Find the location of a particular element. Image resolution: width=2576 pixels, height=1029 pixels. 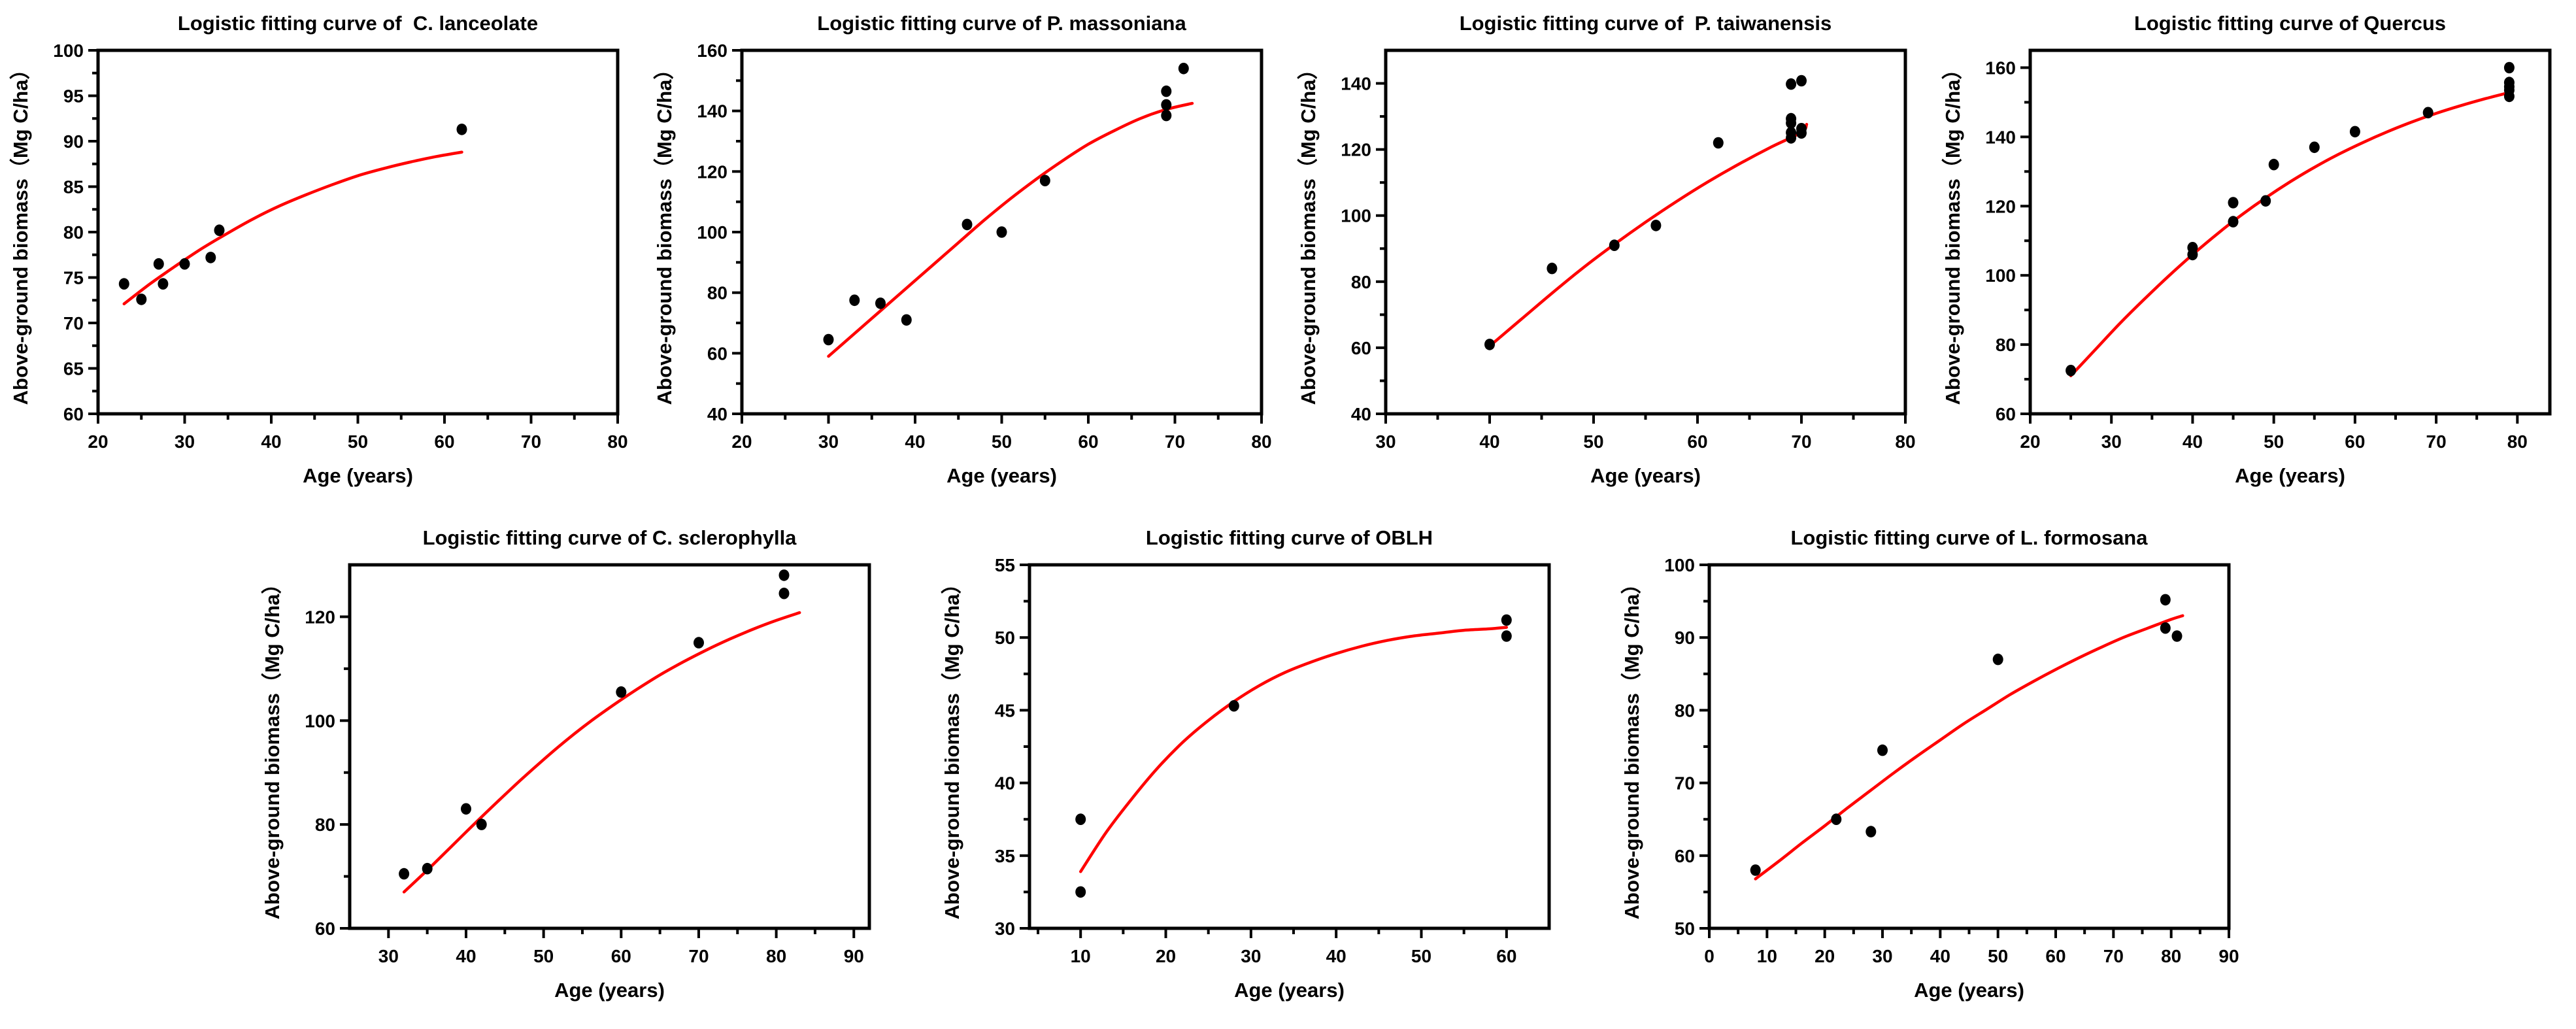

y-tick-label: 95 is located at coordinates (73, 96).